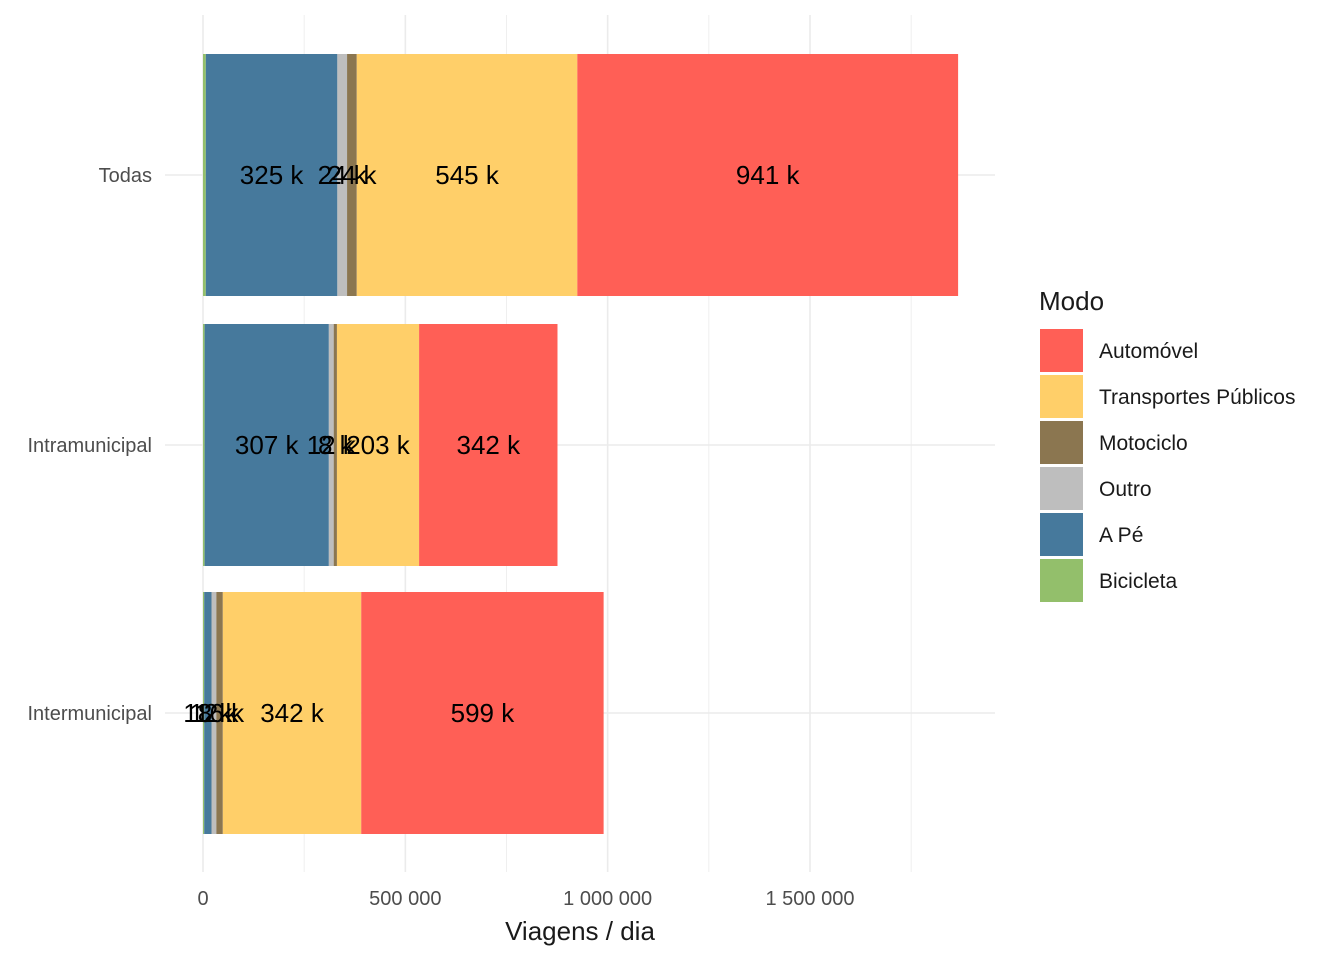  I want to click on legend-label: Outro, so click(1125, 489).